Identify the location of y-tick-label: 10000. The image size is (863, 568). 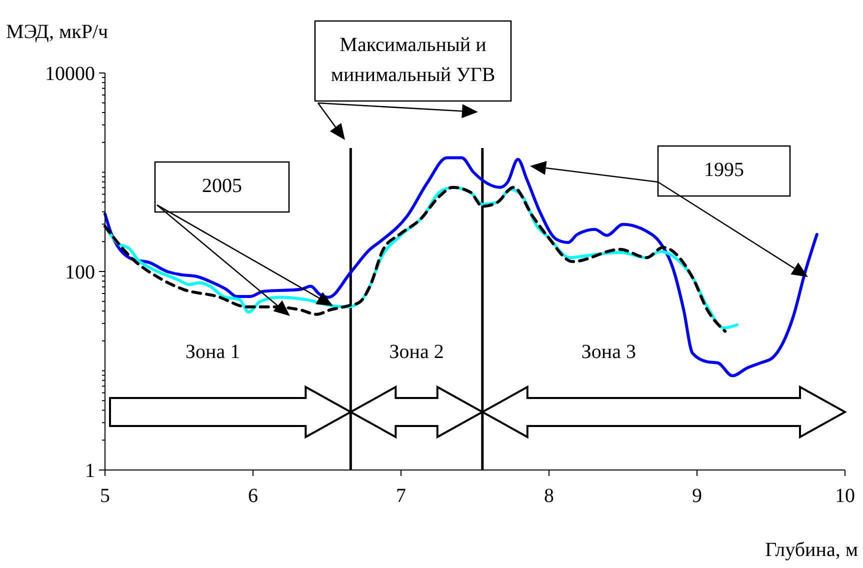
(70, 74).